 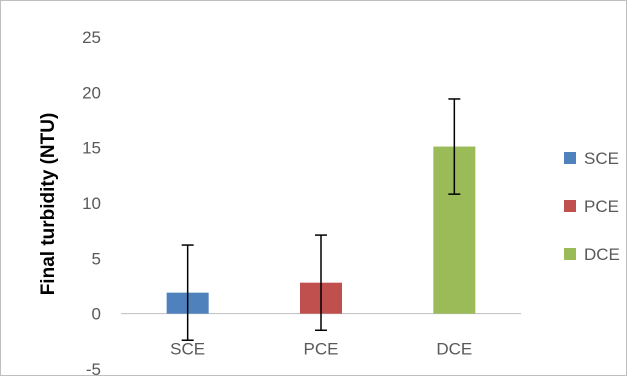 I want to click on y-tick-label: 10, so click(x=91, y=203).